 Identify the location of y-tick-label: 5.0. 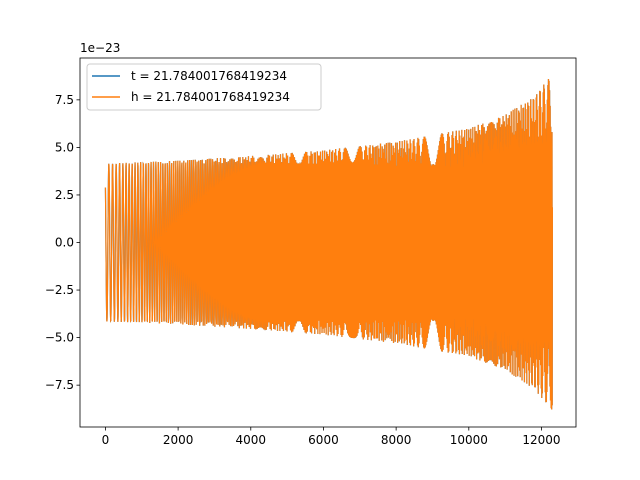
(64, 147).